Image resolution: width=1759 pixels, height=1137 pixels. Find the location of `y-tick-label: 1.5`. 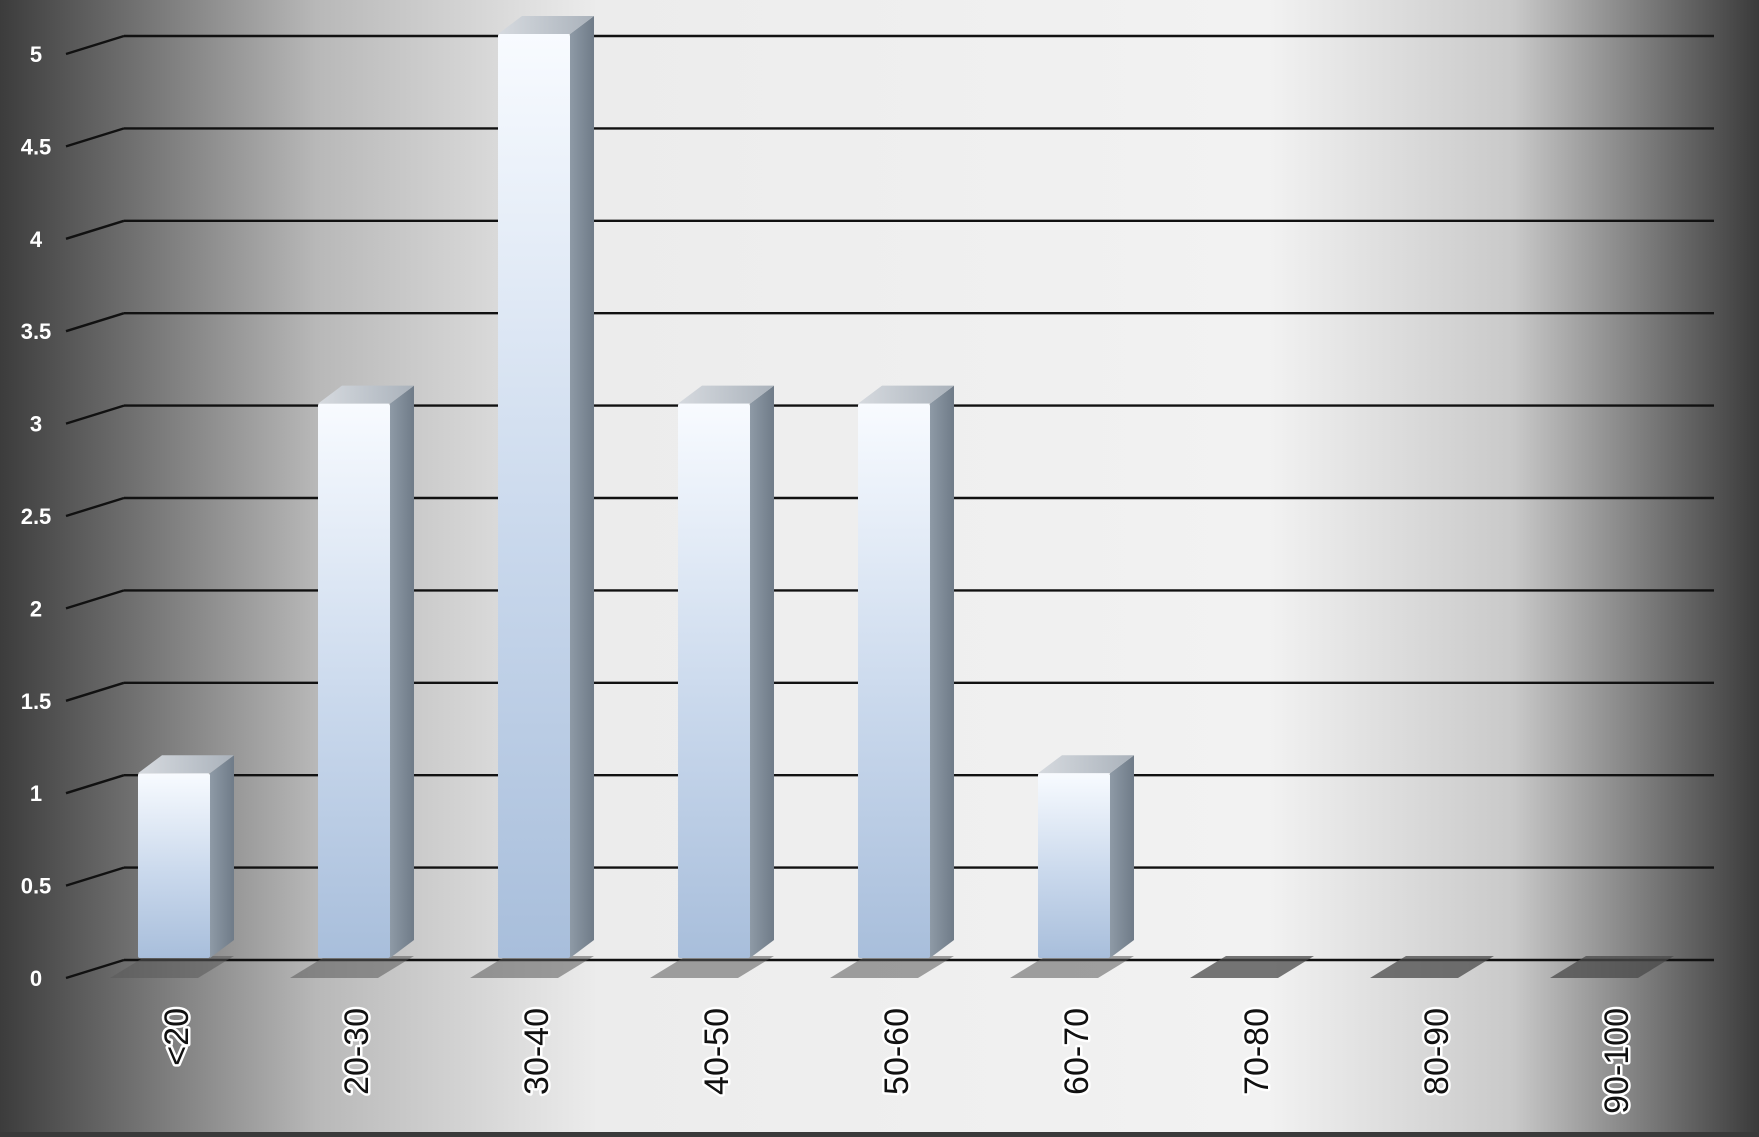

y-tick-label: 1.5 is located at coordinates (36, 701).